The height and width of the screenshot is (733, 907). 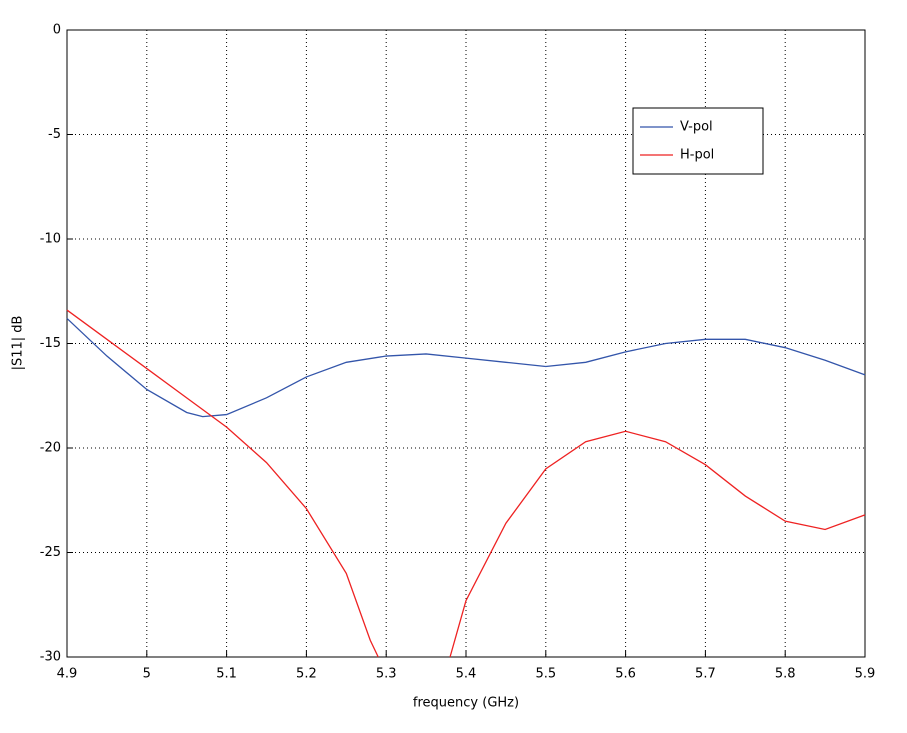 I want to click on legend-label: V-pol, so click(x=696, y=127).